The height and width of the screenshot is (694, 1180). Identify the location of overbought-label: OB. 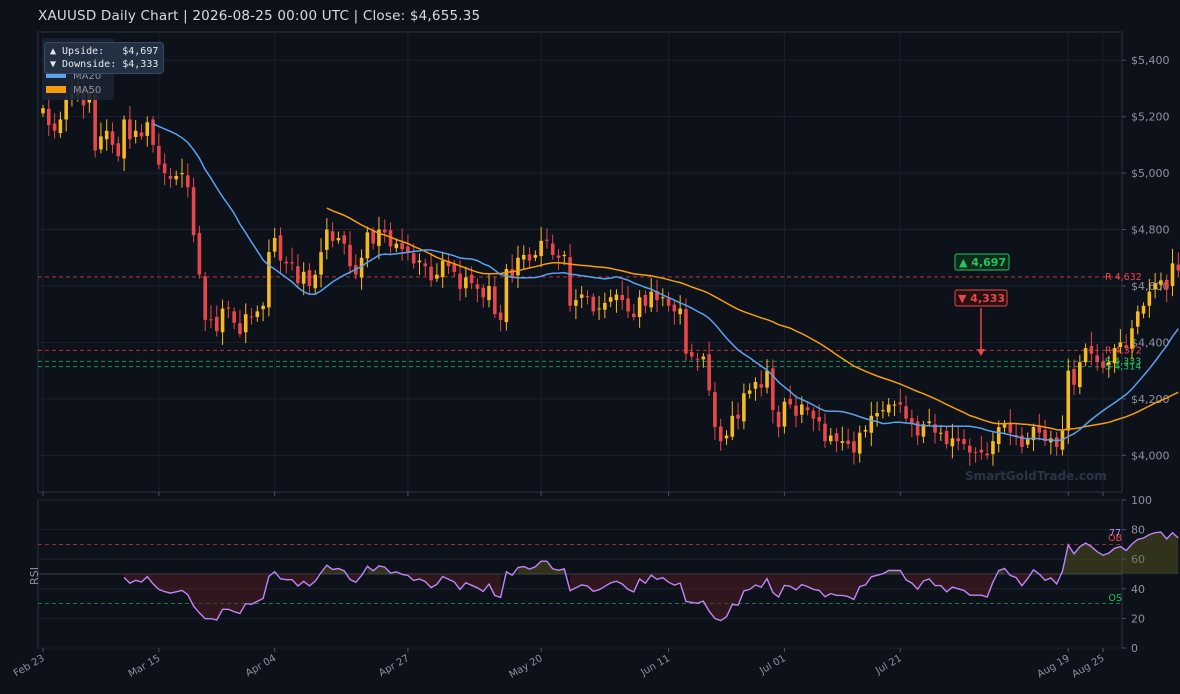
(1115, 538).